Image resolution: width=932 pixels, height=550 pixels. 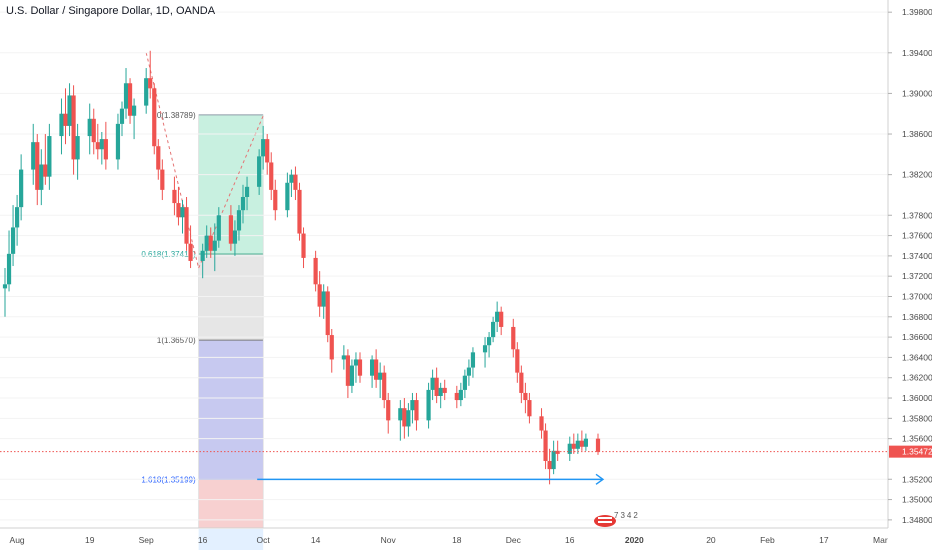 I want to click on time-axis: Aug 19 Sep 16 Oct 14 Nov 18 Dec 16 2020 20 Feb 17 Mar, so click(x=466, y=538).